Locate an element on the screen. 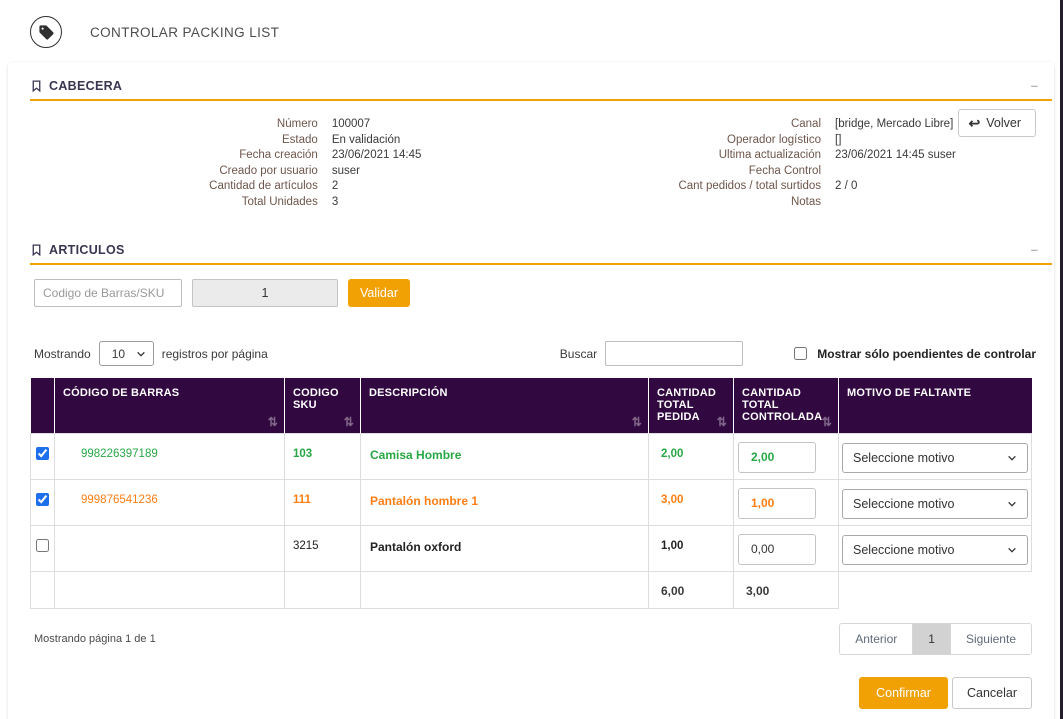 This screenshot has width=1063, height=719. form-actions: Confirmar Cancelar is located at coordinates (520, 692).